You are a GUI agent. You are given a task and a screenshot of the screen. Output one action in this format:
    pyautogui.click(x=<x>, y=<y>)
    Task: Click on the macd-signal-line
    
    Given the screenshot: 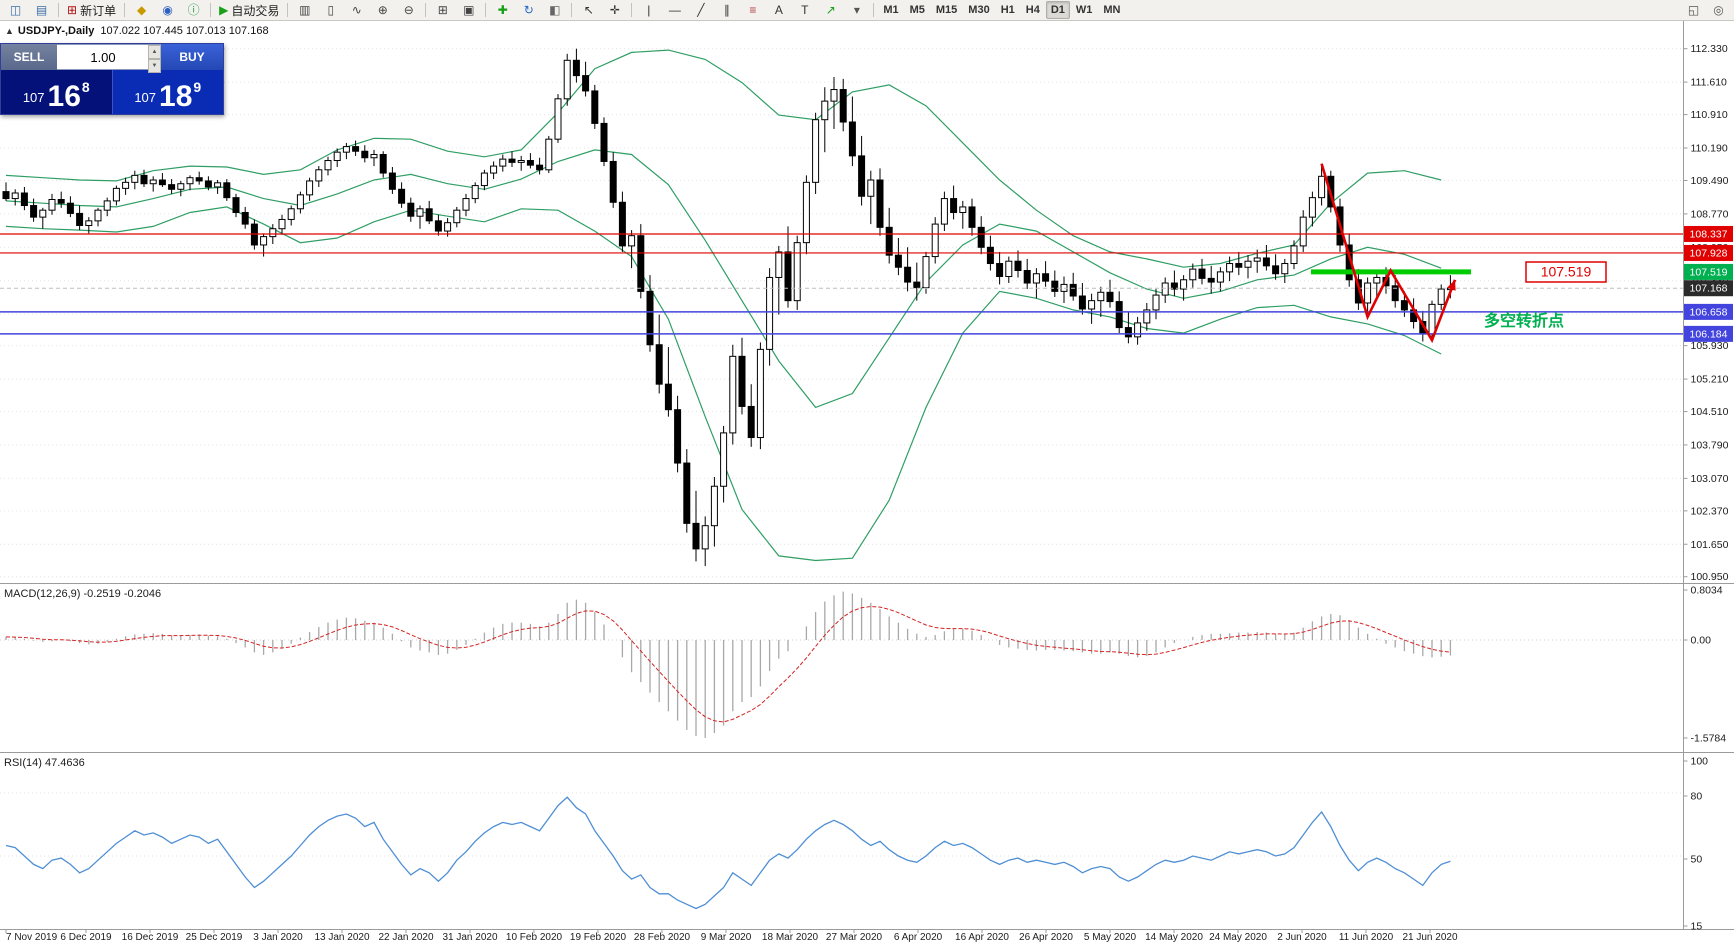 What is the action you would take?
    pyautogui.click(x=728, y=664)
    